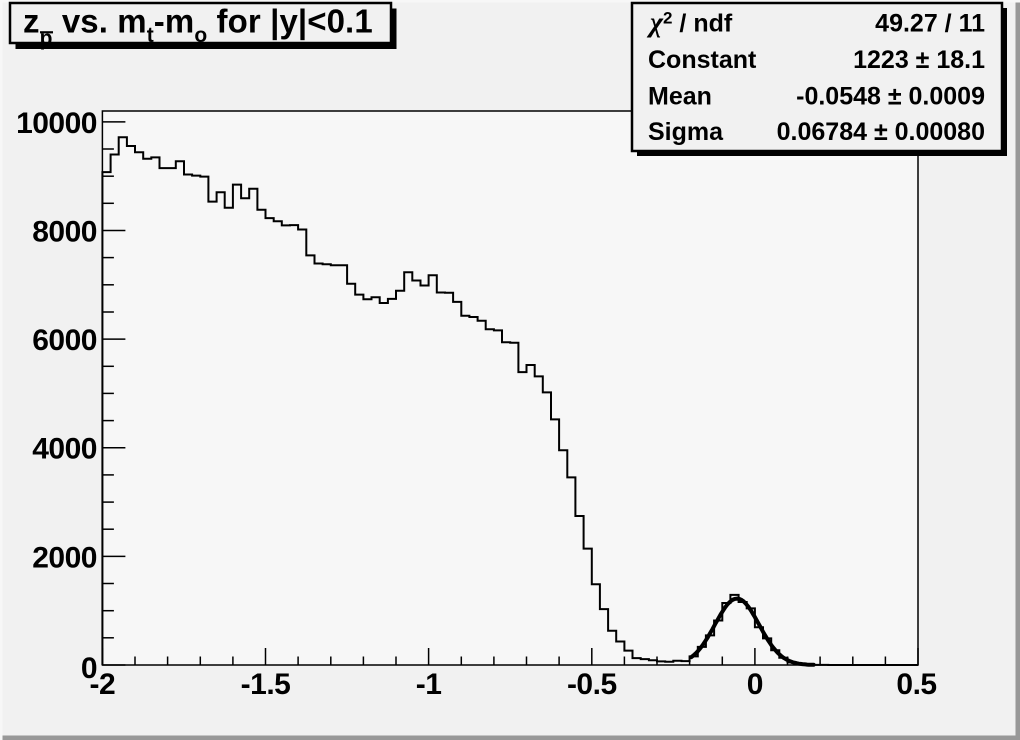 This screenshot has width=1020, height=740. I want to click on svg-text: Sigma, so click(686, 132).